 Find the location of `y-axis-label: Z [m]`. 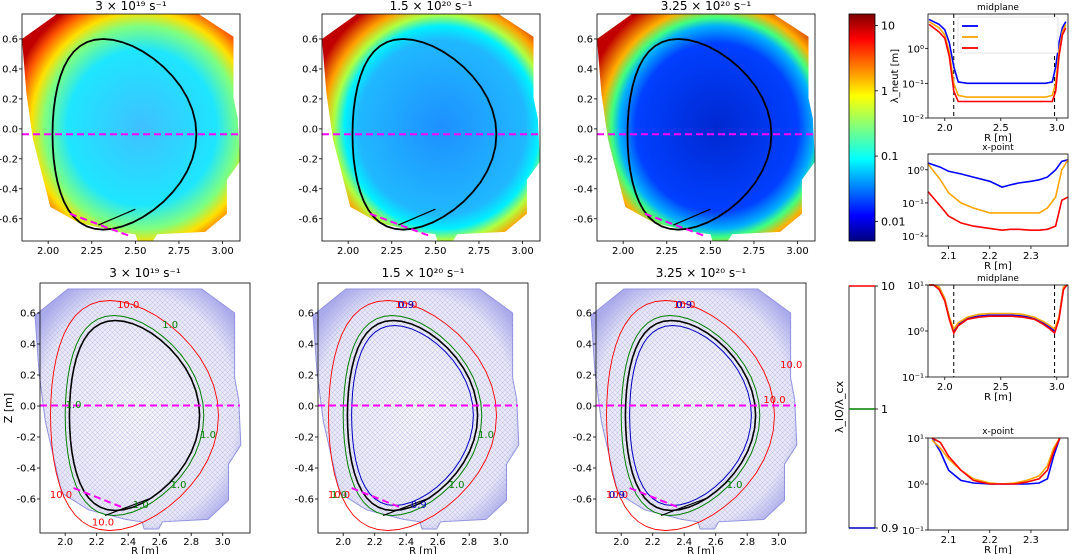

y-axis-label: Z [m] is located at coordinates (8, 408).